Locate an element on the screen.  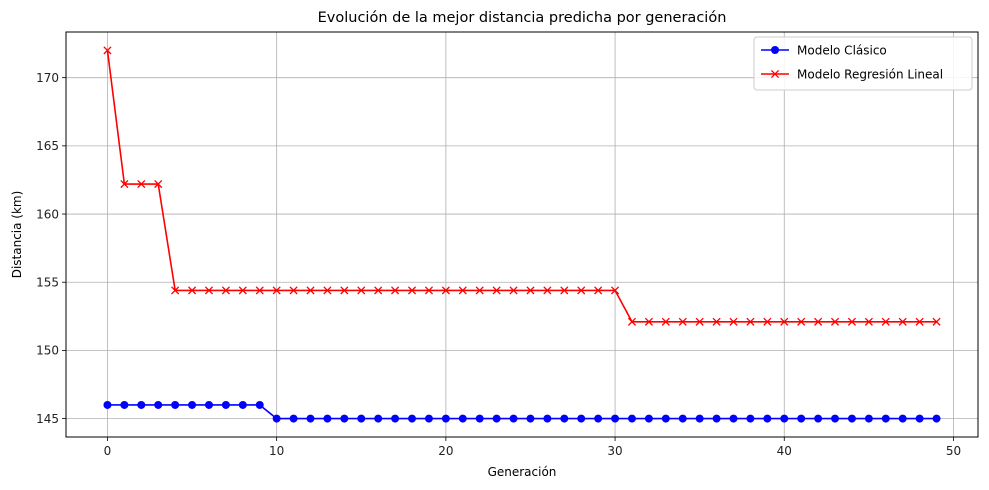
y-tick-label: 170 is located at coordinates (47, 78).